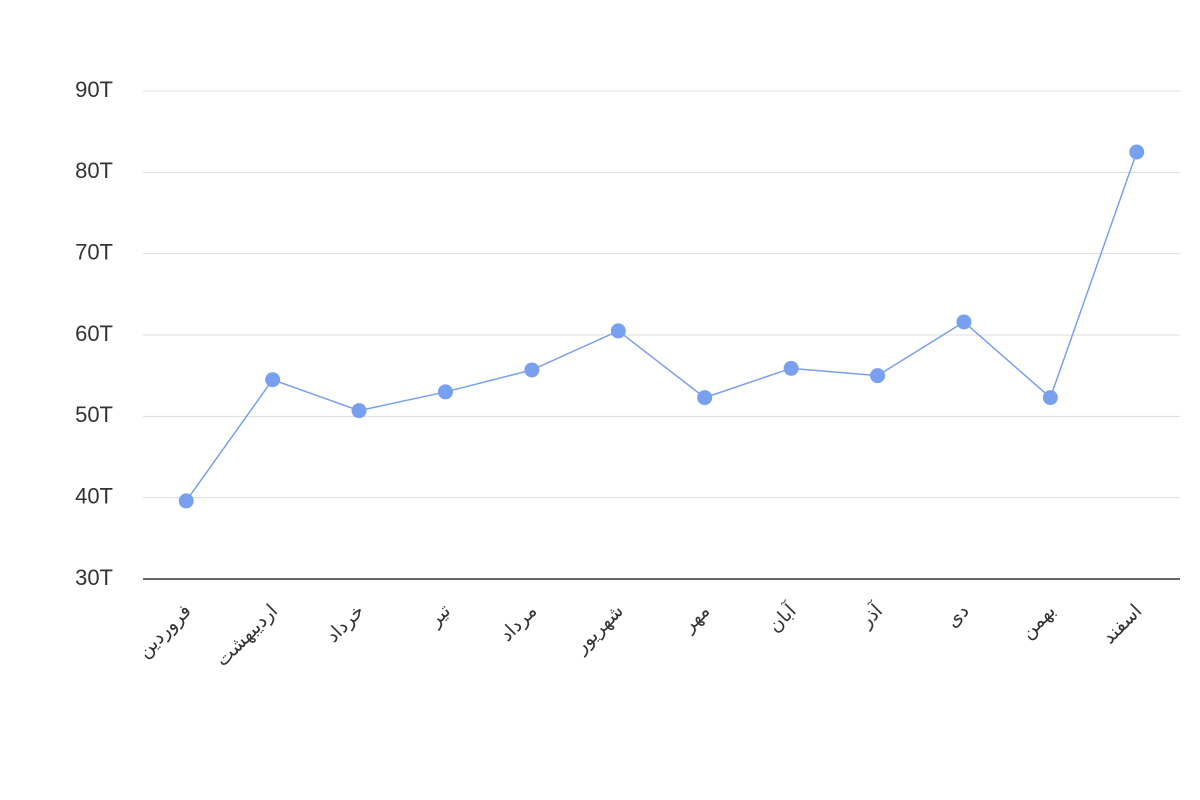 This screenshot has height=800, width=1200. I want to click on x-tick-label: خرداد, so click(345, 623).